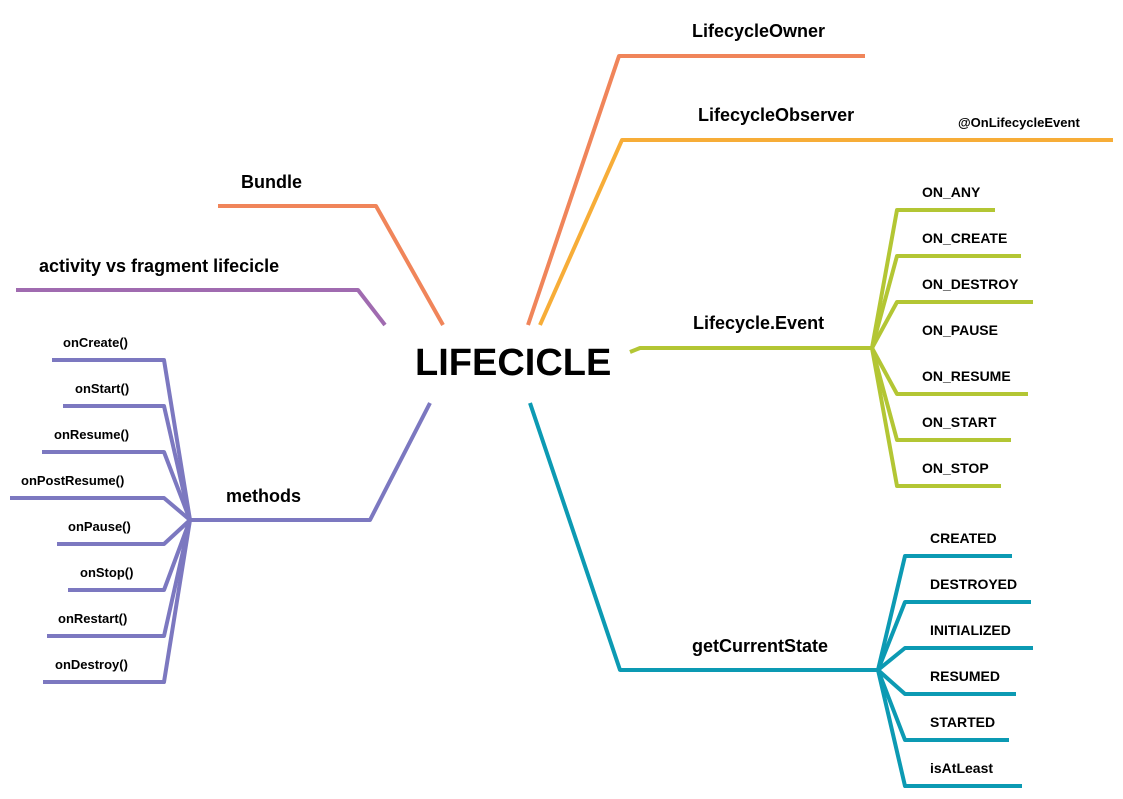 This screenshot has height=799, width=1123. Describe the element at coordinates (271, 182) in the screenshot. I see `topic-bundle: Bundle` at that location.